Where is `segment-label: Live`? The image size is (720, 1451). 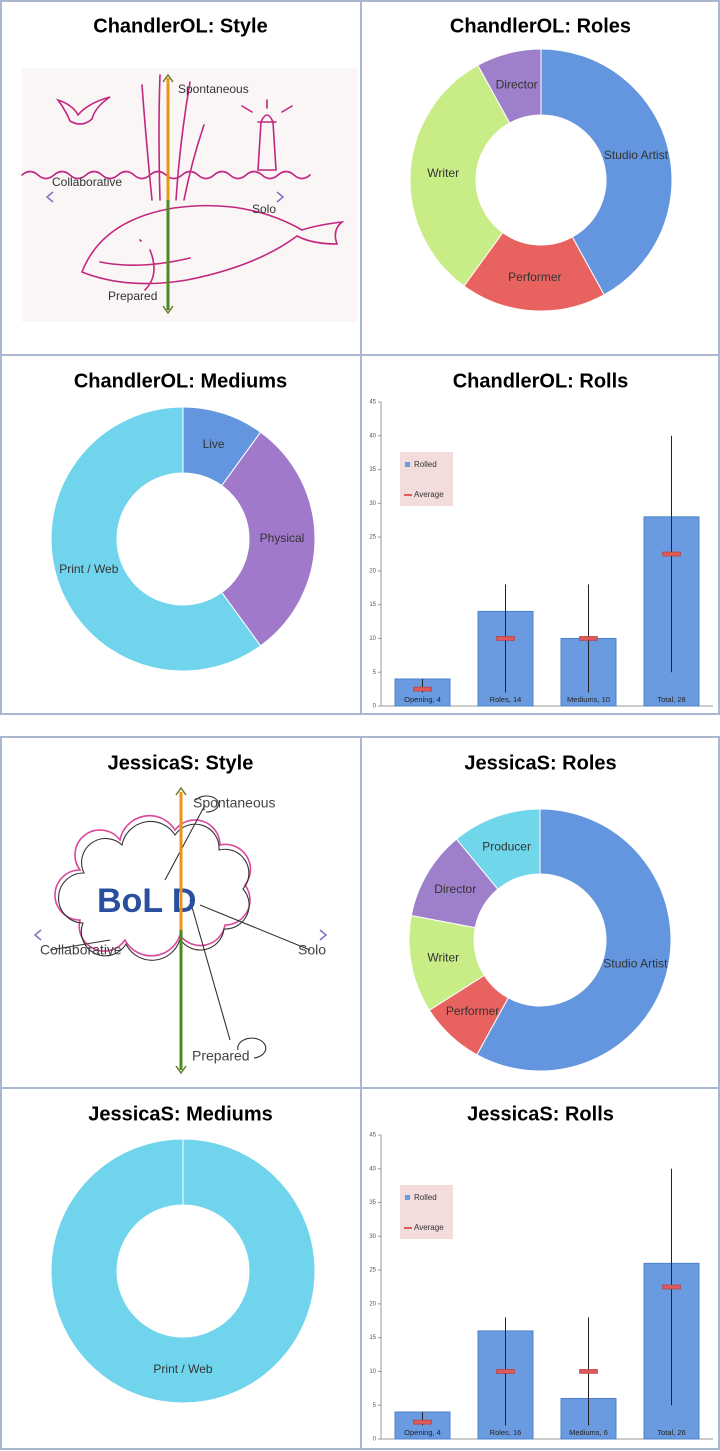
segment-label: Live is located at coordinates (214, 444).